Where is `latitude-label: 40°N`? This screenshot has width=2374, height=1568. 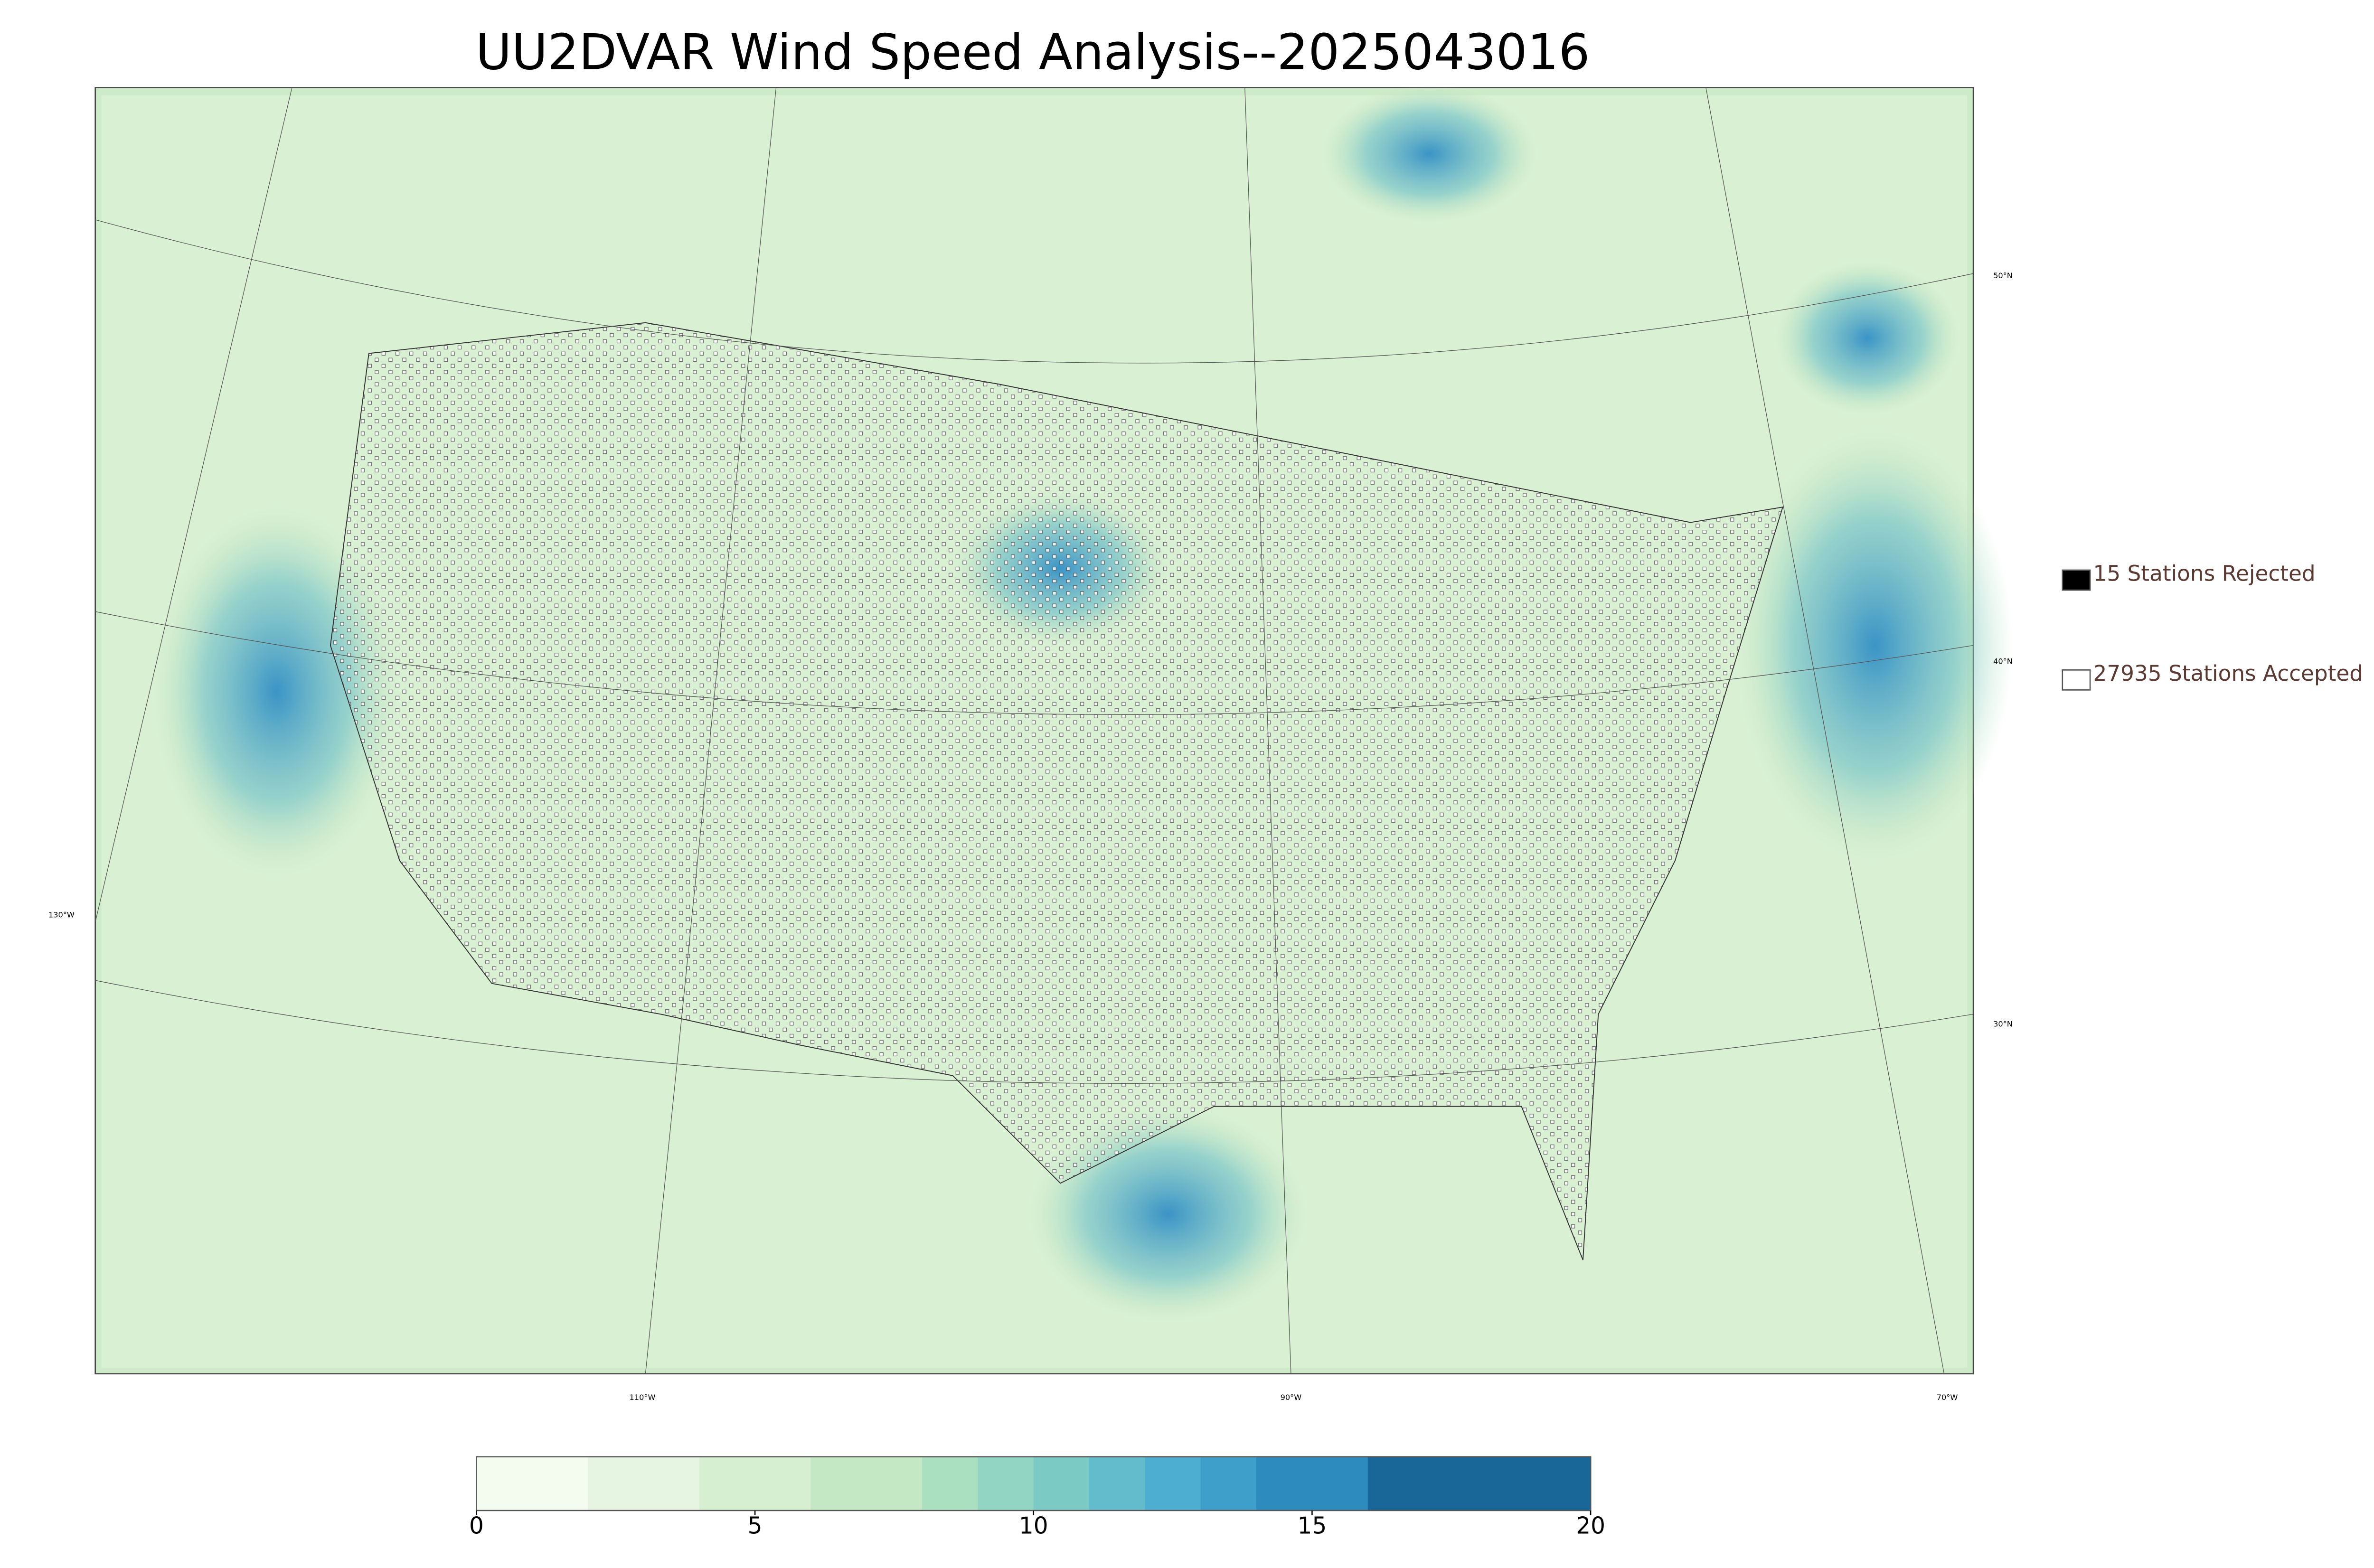 latitude-label: 40°N is located at coordinates (2003, 662).